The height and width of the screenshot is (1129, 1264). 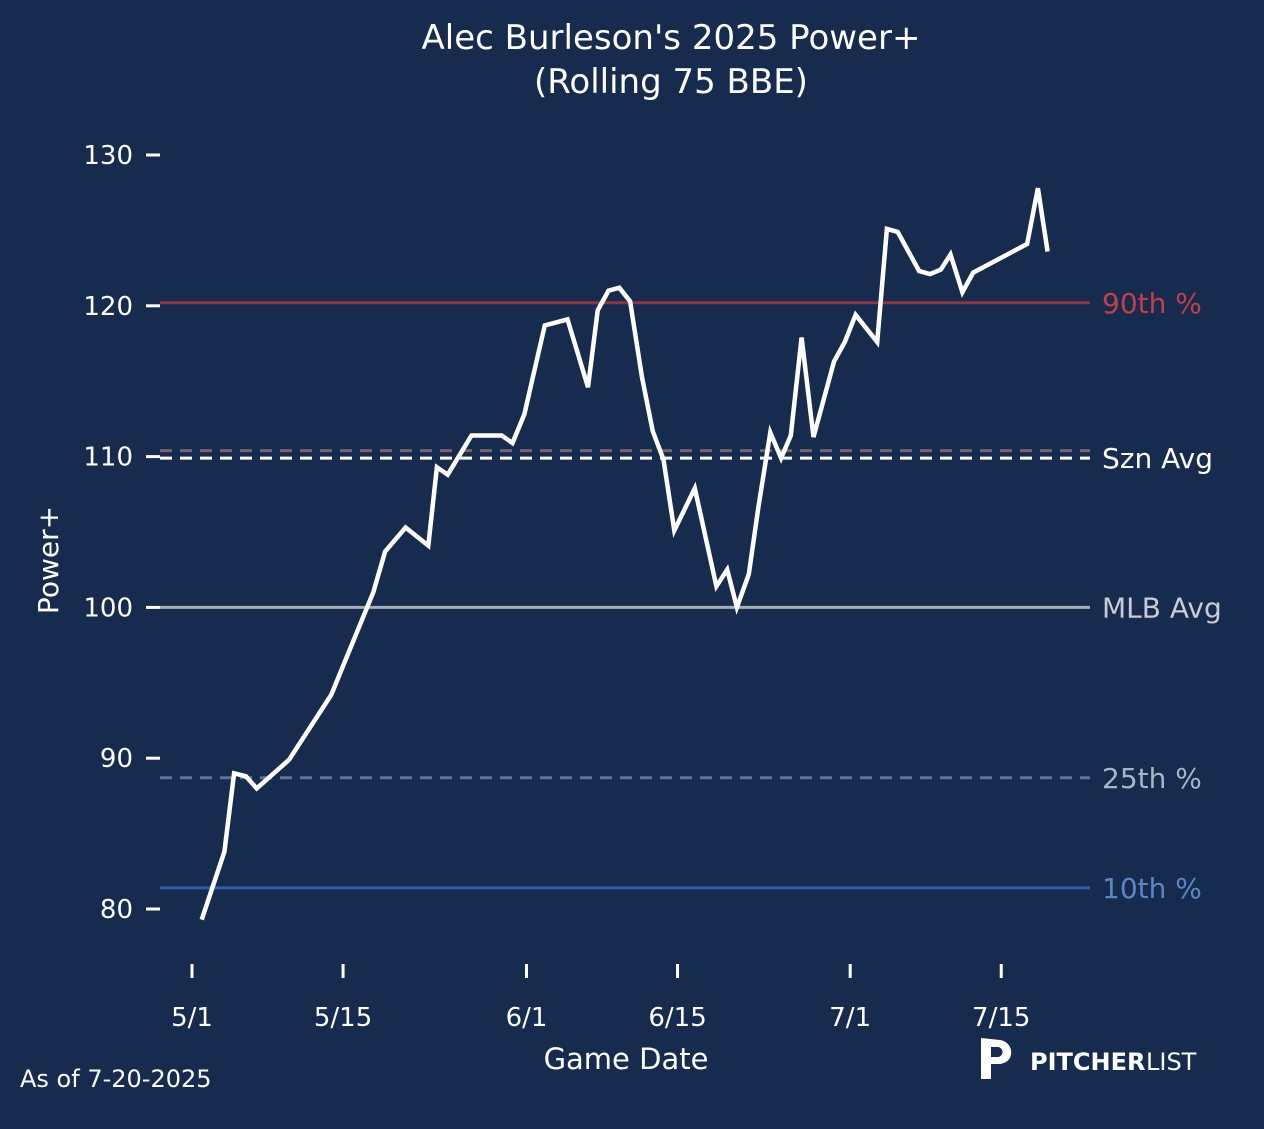 I want to click on logo-text-bold: PITCHER, so click(x=1087, y=1062).